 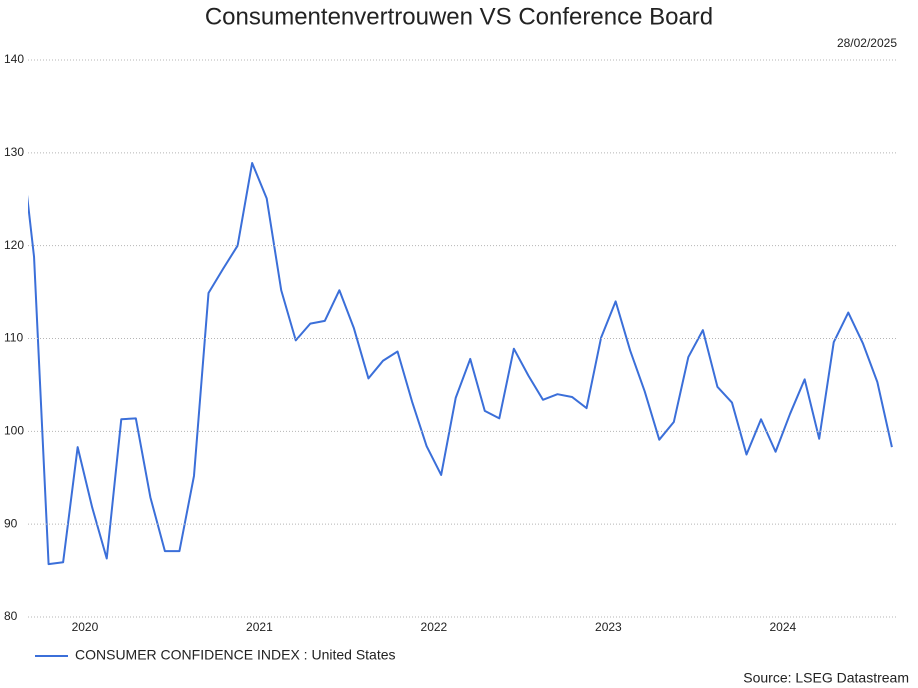 What do you see at coordinates (608, 627) in the screenshot?
I see `x-tick-label: 2023` at bounding box center [608, 627].